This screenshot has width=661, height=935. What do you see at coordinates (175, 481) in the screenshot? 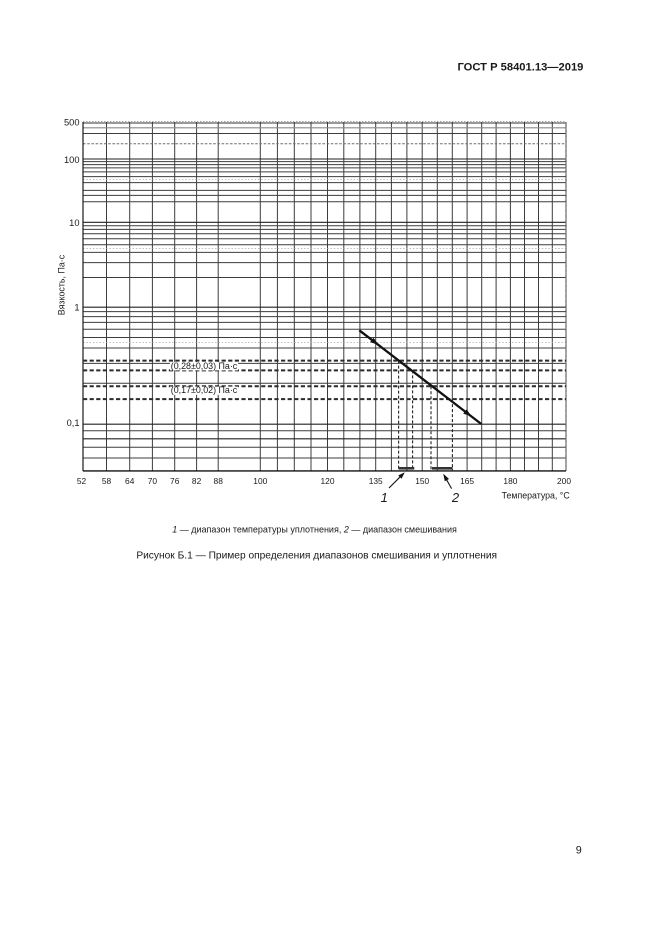
I see `svg-text: 76` at bounding box center [175, 481].